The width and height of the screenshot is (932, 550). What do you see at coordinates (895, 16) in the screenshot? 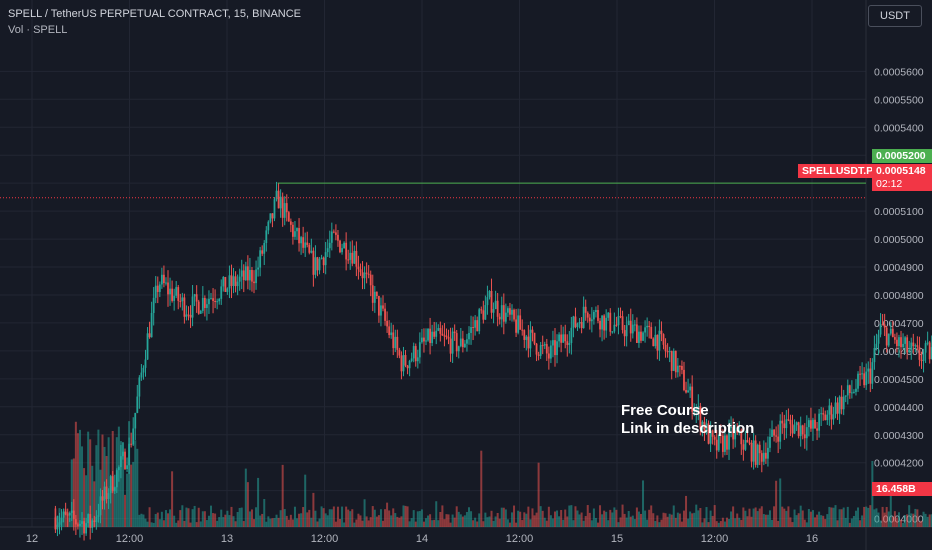
I see `currency-button: USDT` at bounding box center [895, 16].